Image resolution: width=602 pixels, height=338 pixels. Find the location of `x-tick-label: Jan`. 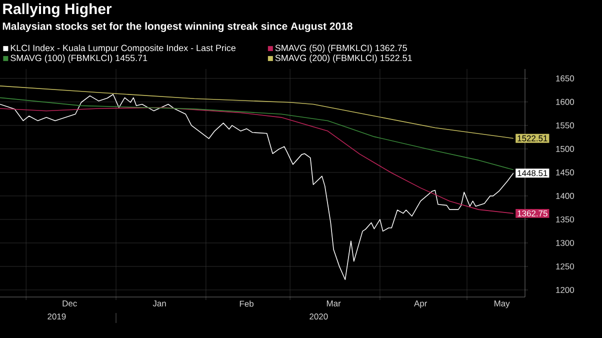

x-tick-label: Jan is located at coordinates (159, 303).